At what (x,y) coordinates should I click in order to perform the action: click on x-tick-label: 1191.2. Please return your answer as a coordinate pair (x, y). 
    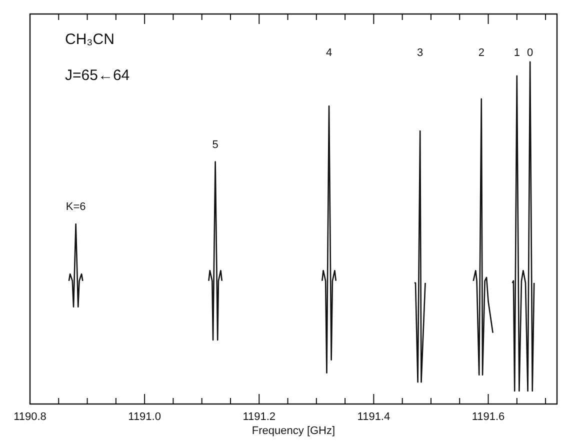
    Looking at the image, I should click on (259, 417).